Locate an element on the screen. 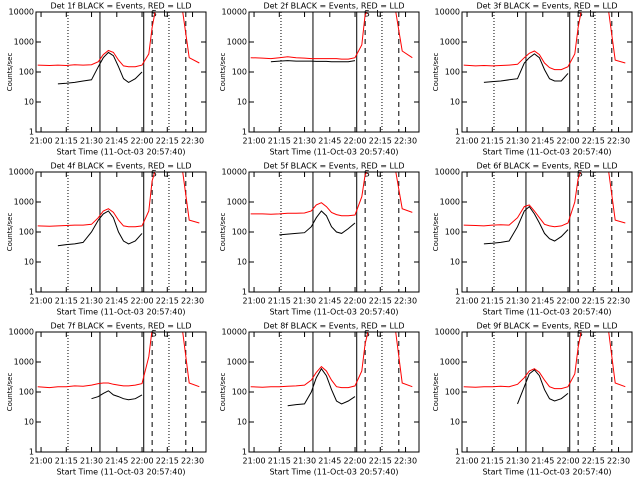  chart-title: Det 2f BLACK = Events, RED = LLD is located at coordinates (333, 6).